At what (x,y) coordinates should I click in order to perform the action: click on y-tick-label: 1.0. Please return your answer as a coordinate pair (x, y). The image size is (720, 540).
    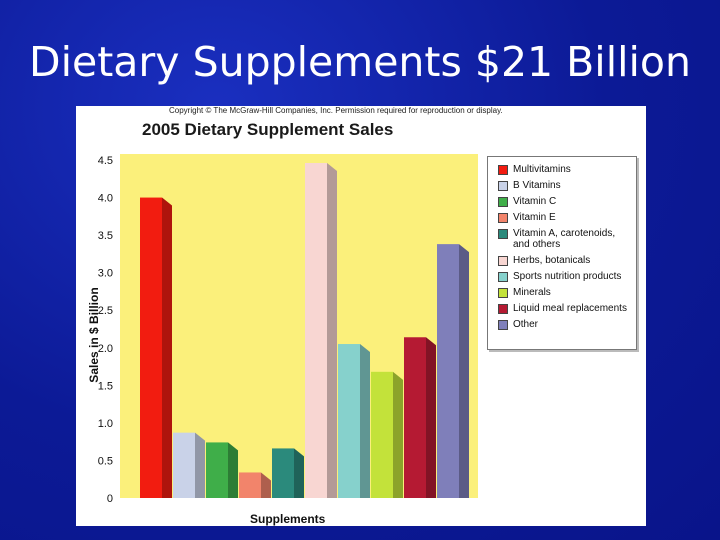
    Looking at the image, I should click on (105, 424).